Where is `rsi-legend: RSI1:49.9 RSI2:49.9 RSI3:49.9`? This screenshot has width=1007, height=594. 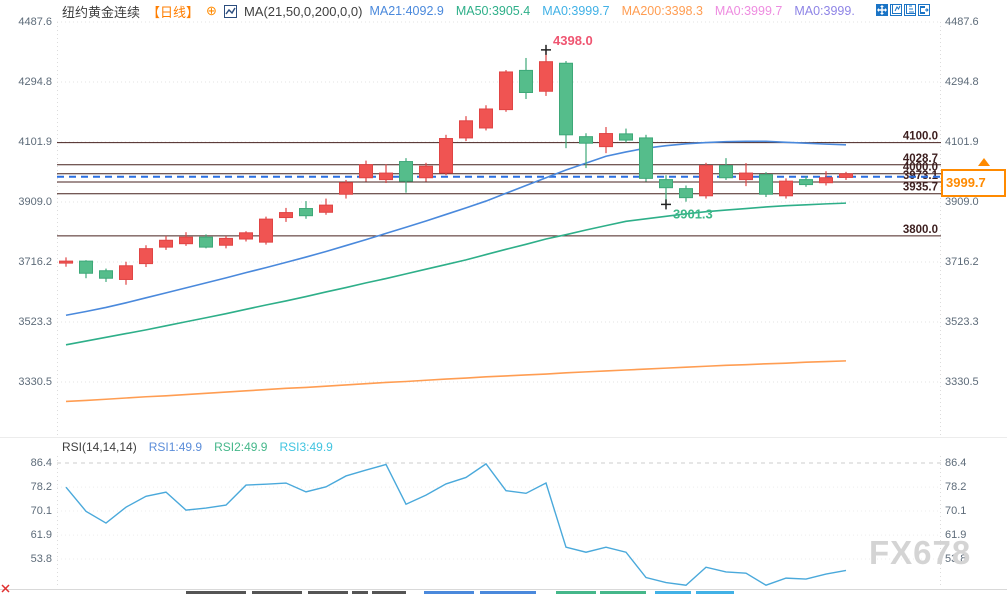
rsi-legend: RSI1:49.9 RSI2:49.9 RSI3:49.9 is located at coordinates (241, 447).